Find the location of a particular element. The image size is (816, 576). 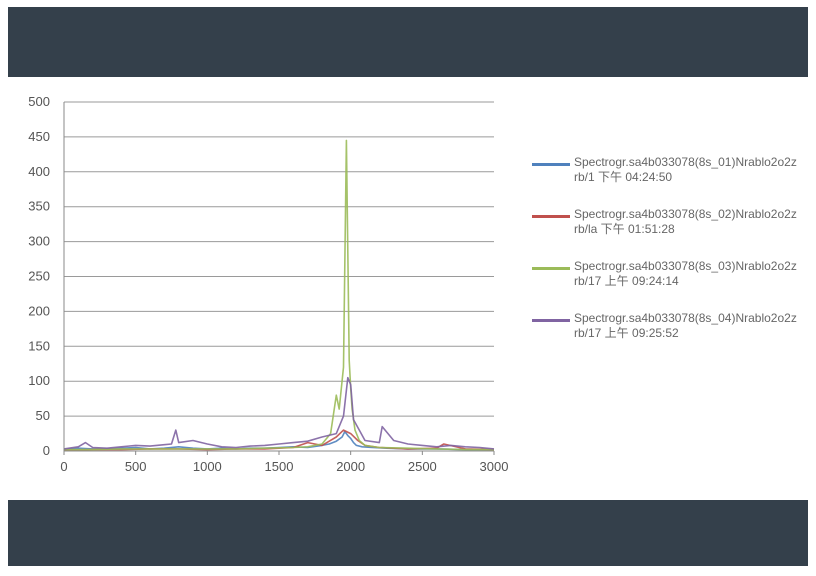

y-tick-label: 0 is located at coordinates (46, 450).